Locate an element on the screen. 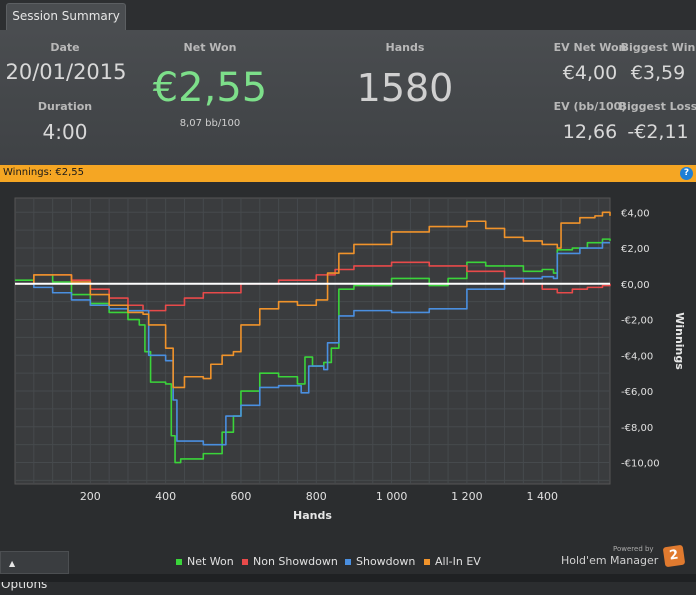  x-tick-label: 600 is located at coordinates (240, 496).